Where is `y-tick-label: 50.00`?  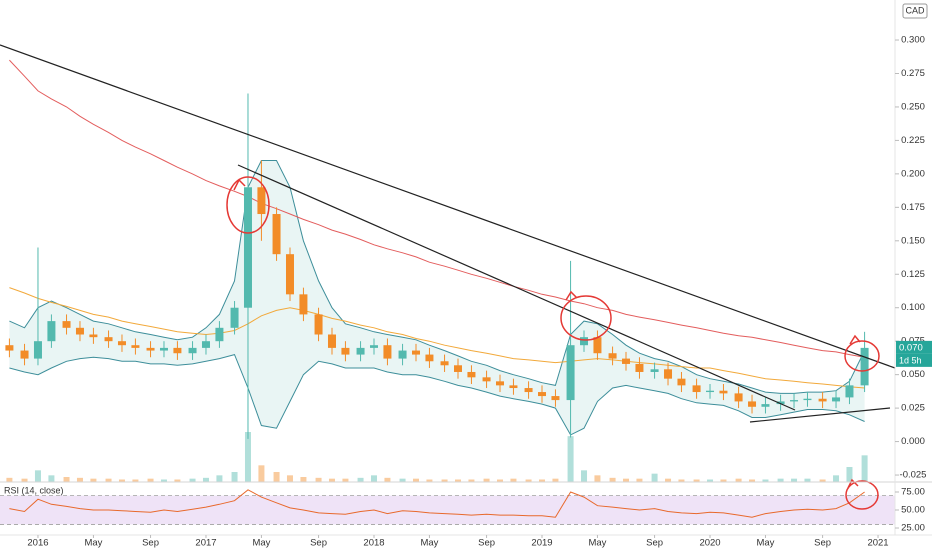
y-tick-label: 50.00 is located at coordinates (913, 510).